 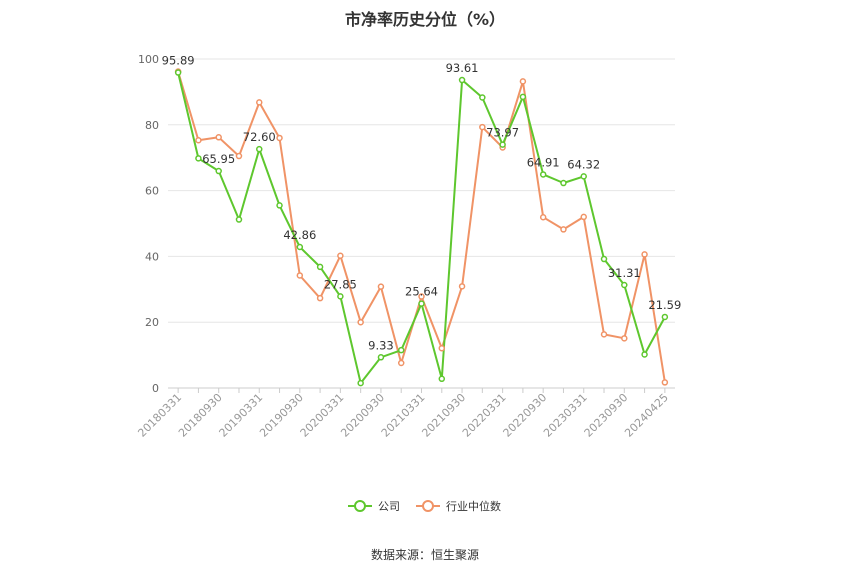 I want to click on data-label: 95.89, so click(x=178, y=61).